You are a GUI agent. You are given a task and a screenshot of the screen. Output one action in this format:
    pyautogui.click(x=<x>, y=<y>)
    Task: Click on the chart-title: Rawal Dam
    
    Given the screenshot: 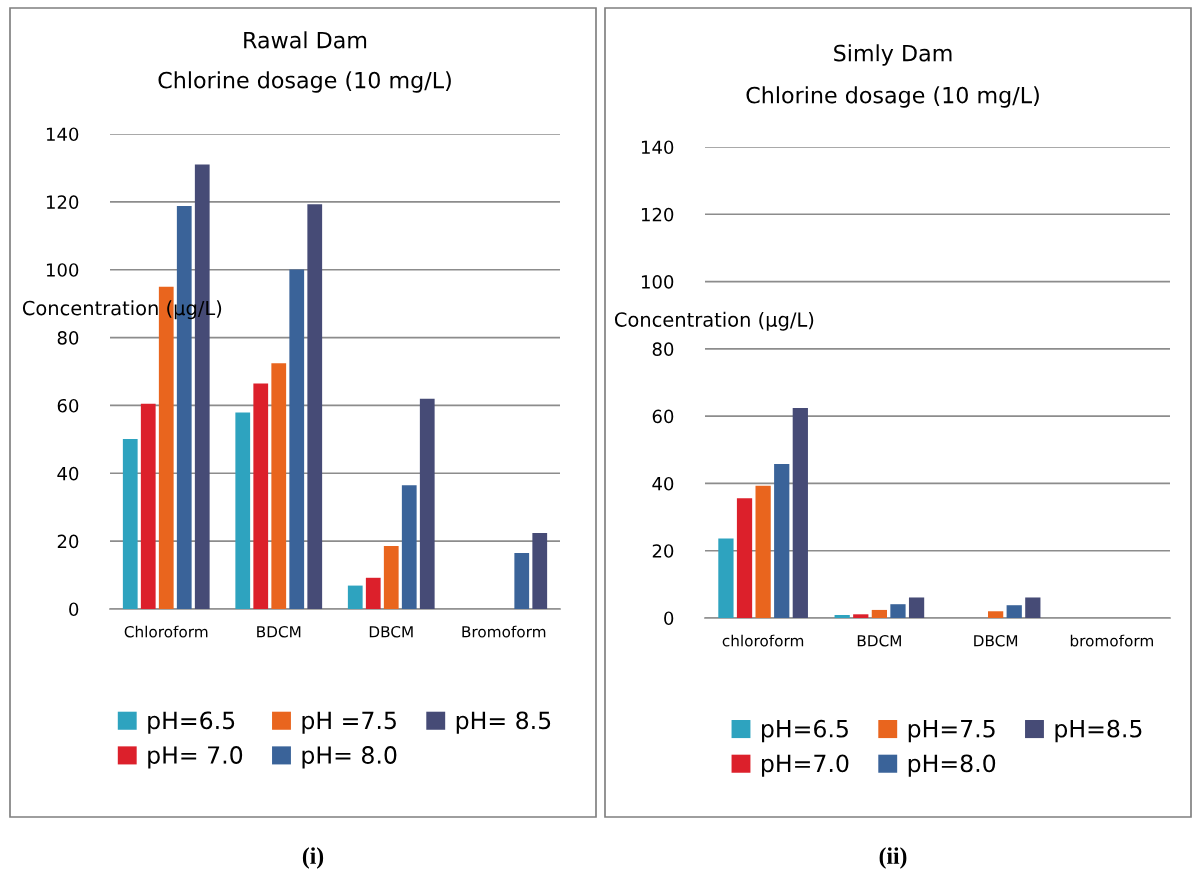 What is the action you would take?
    pyautogui.click(x=305, y=40)
    